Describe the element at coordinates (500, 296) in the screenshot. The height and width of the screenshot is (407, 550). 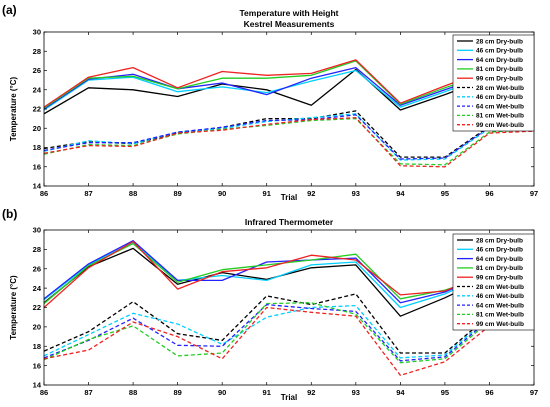
I see `legend-entry: 46 cm Wet-bulb` at that location.